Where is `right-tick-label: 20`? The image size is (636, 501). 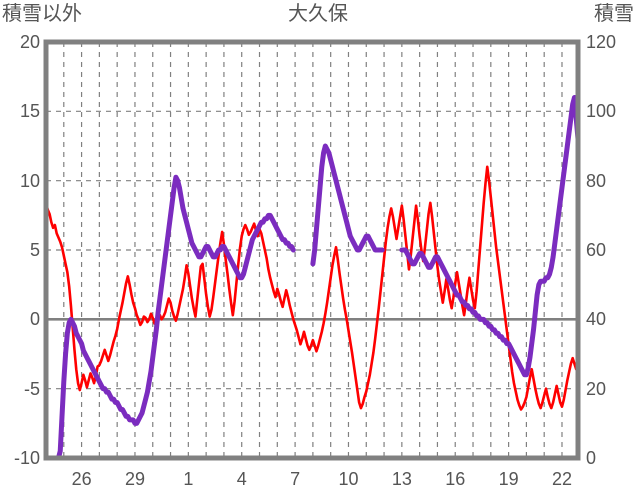 right-tick-label: 20 is located at coordinates (596, 388).